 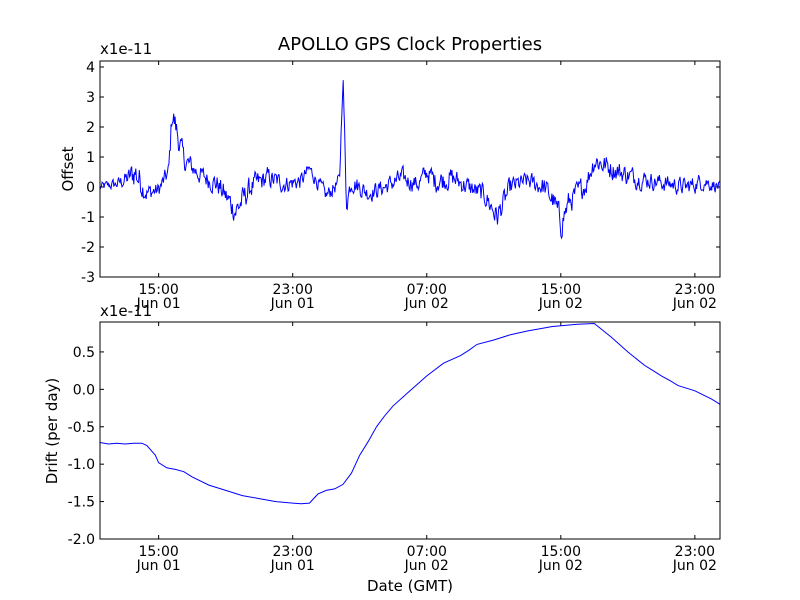 I want to click on drift-x-tick-time-label: 07:00, so click(x=427, y=552).